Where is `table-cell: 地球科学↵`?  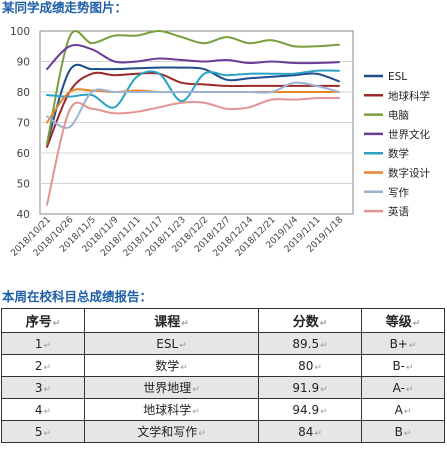 table-cell: 地球科学↵ is located at coordinates (171, 409).